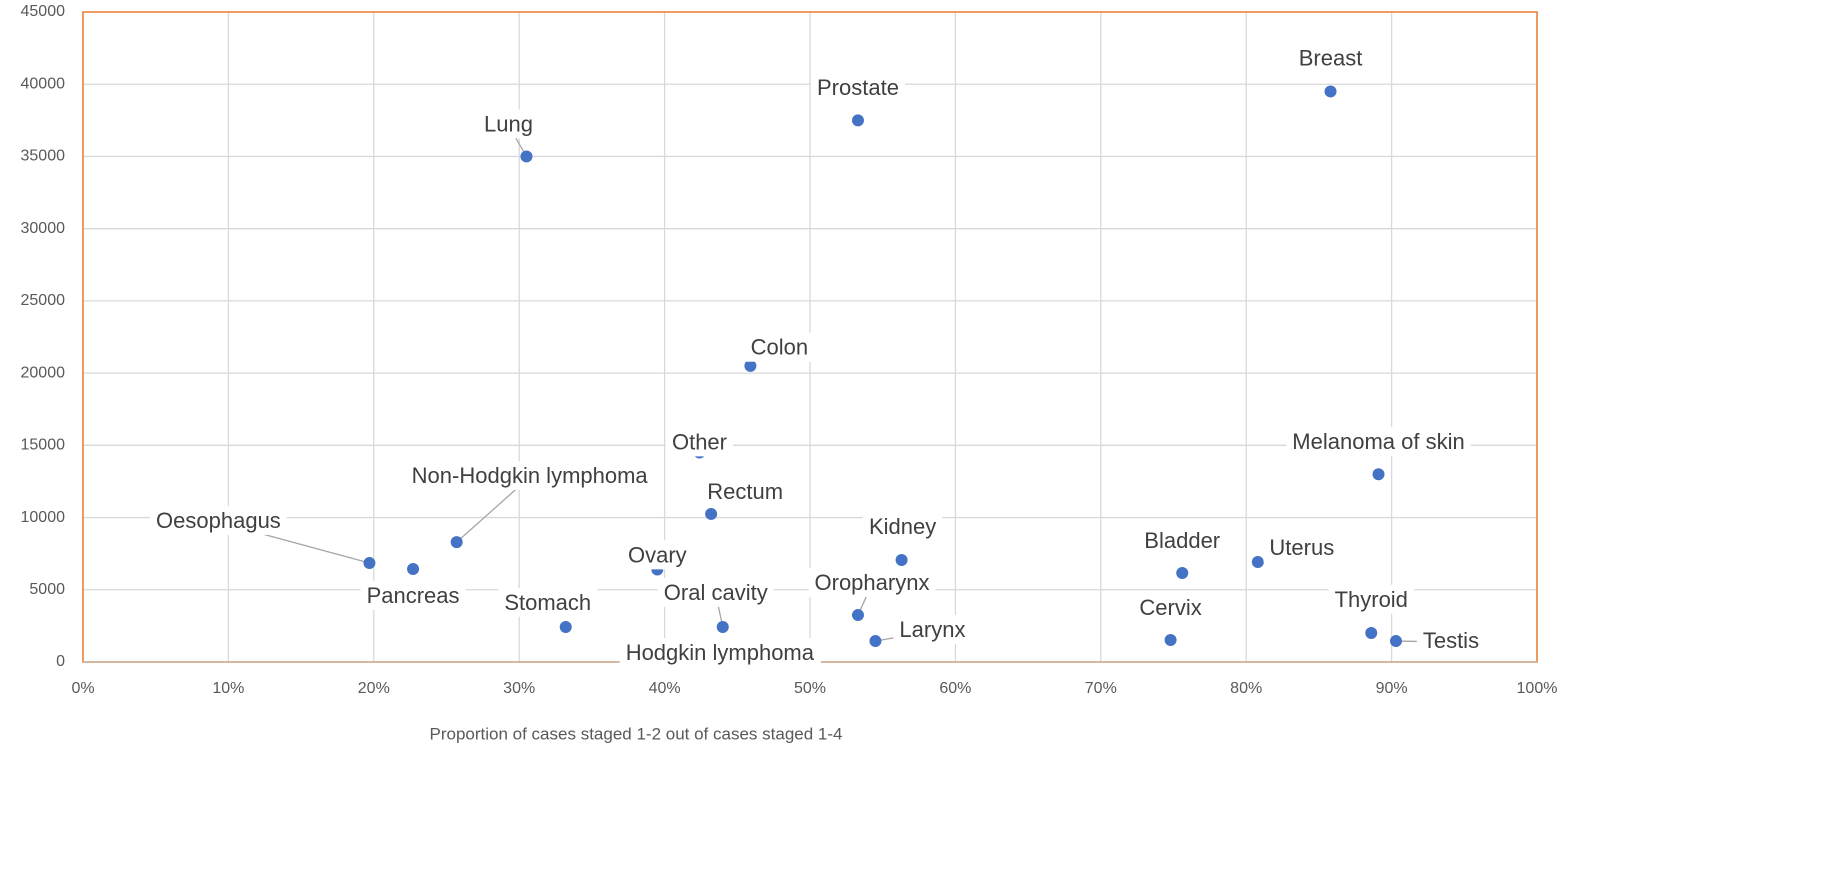 The width and height of the screenshot is (1833, 873). Describe the element at coordinates (43, 11) in the screenshot. I see `y-tick-label: 45000` at that location.